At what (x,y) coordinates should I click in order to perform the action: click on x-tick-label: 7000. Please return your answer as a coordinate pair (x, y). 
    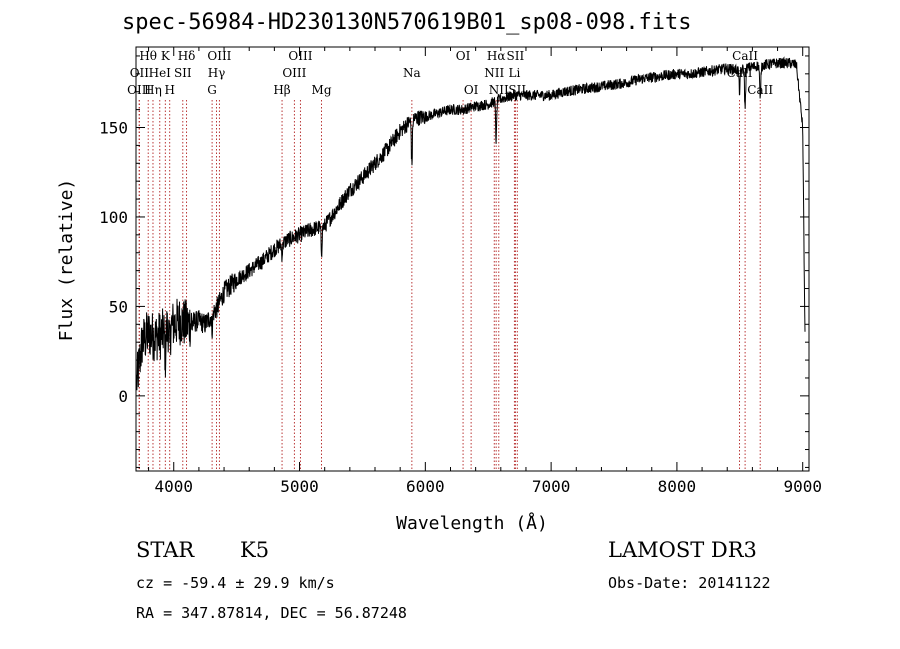
    Looking at the image, I should click on (551, 486).